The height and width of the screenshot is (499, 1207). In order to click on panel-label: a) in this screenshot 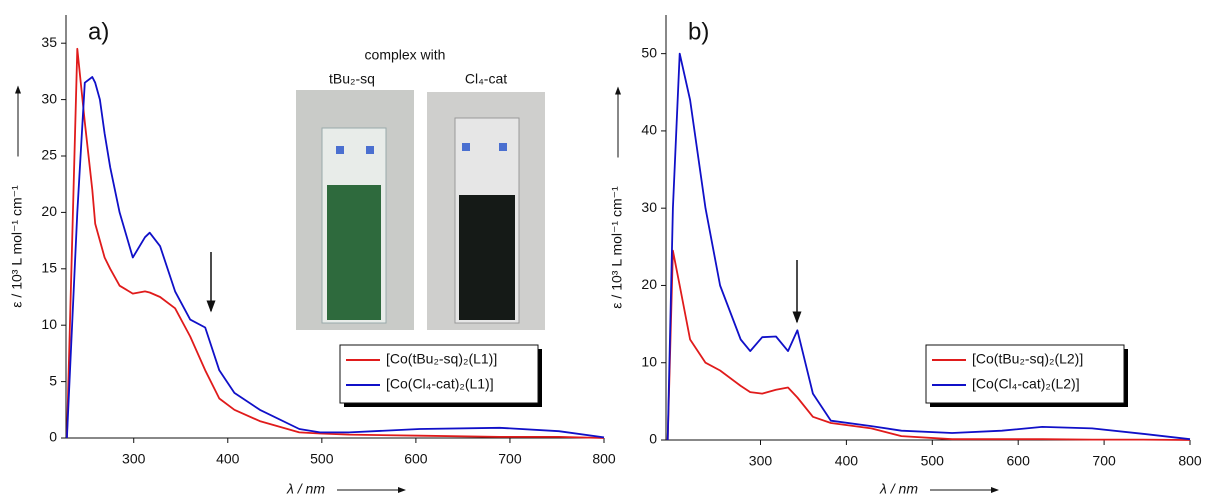, I will do `click(98, 31)`.